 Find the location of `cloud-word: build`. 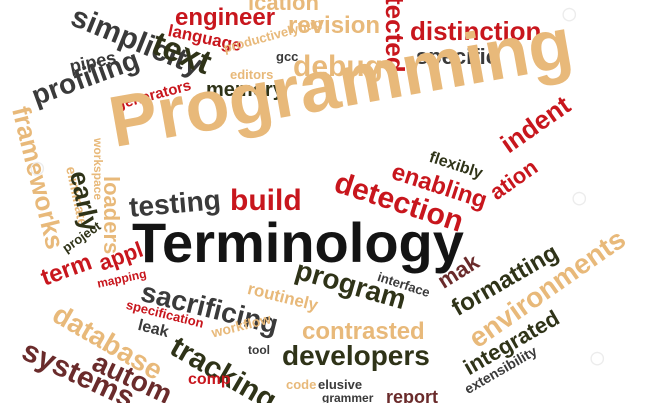

cloud-word: build is located at coordinates (266, 200).